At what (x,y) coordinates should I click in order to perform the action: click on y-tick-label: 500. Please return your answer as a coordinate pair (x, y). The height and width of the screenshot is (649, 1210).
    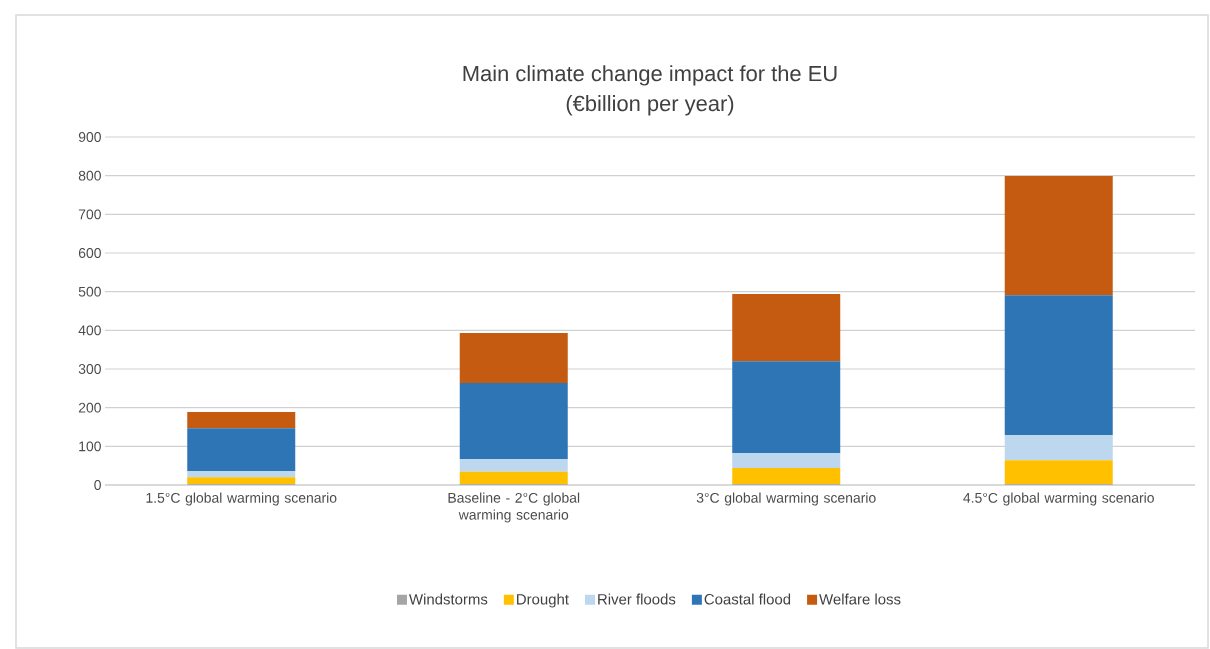
    Looking at the image, I should click on (89, 291).